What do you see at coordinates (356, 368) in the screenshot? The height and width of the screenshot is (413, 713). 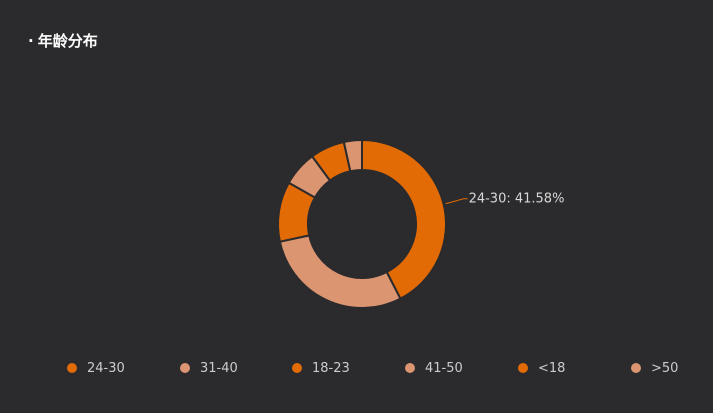 I see `chart-legend: 24-30 31-40 18-23 41-50 <18 >50` at bounding box center [356, 368].